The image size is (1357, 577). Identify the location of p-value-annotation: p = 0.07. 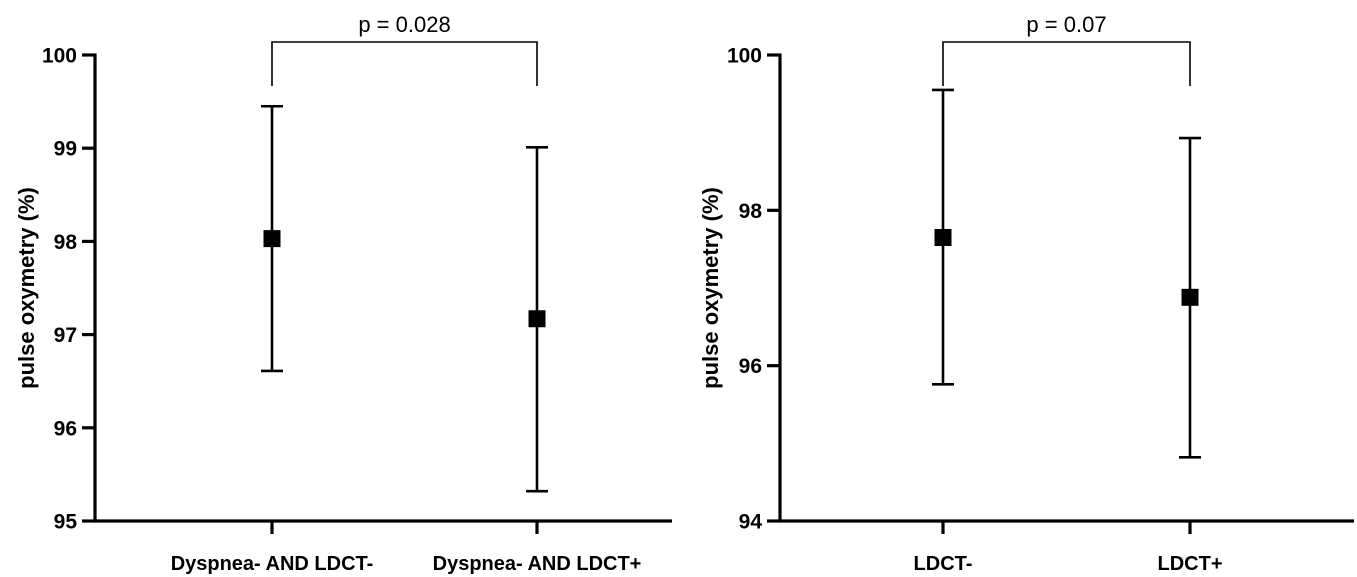
(1066, 24).